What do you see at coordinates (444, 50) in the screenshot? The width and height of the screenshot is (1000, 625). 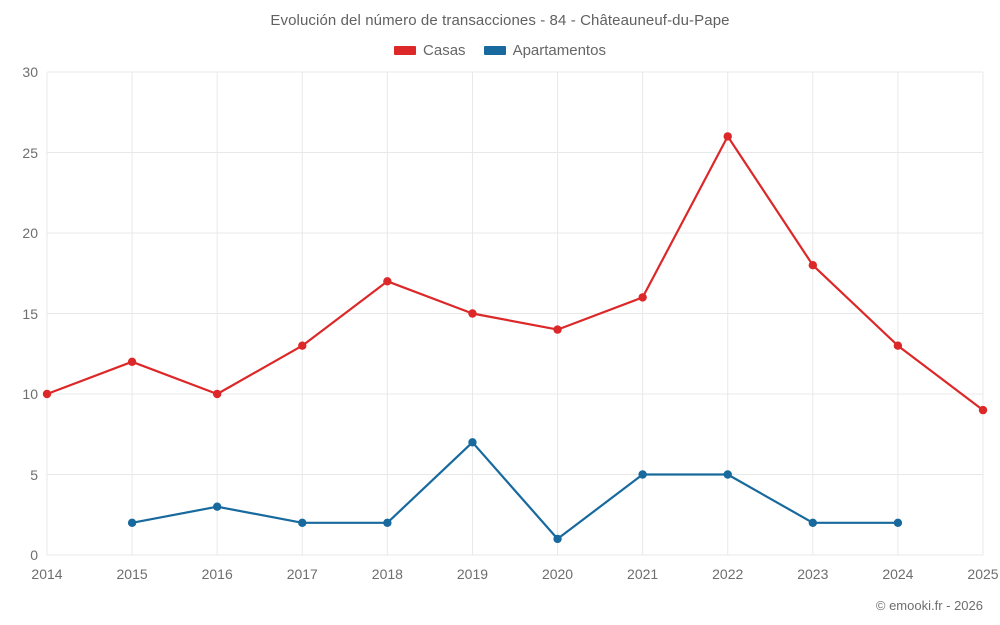 I see `legend-label-casas: Casas` at bounding box center [444, 50].